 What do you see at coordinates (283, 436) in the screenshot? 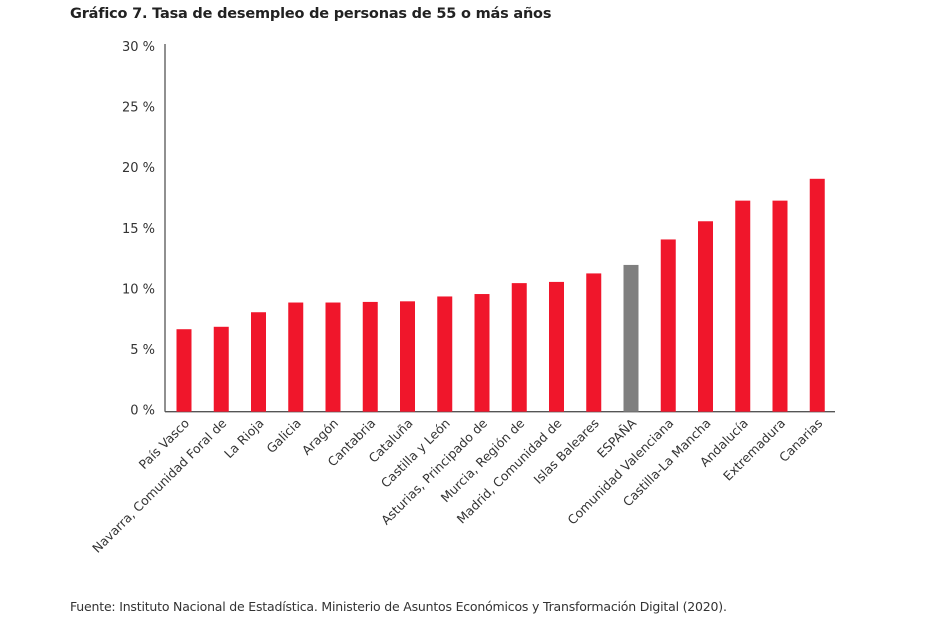
I see `x-tick-label: Galicia` at bounding box center [283, 436].